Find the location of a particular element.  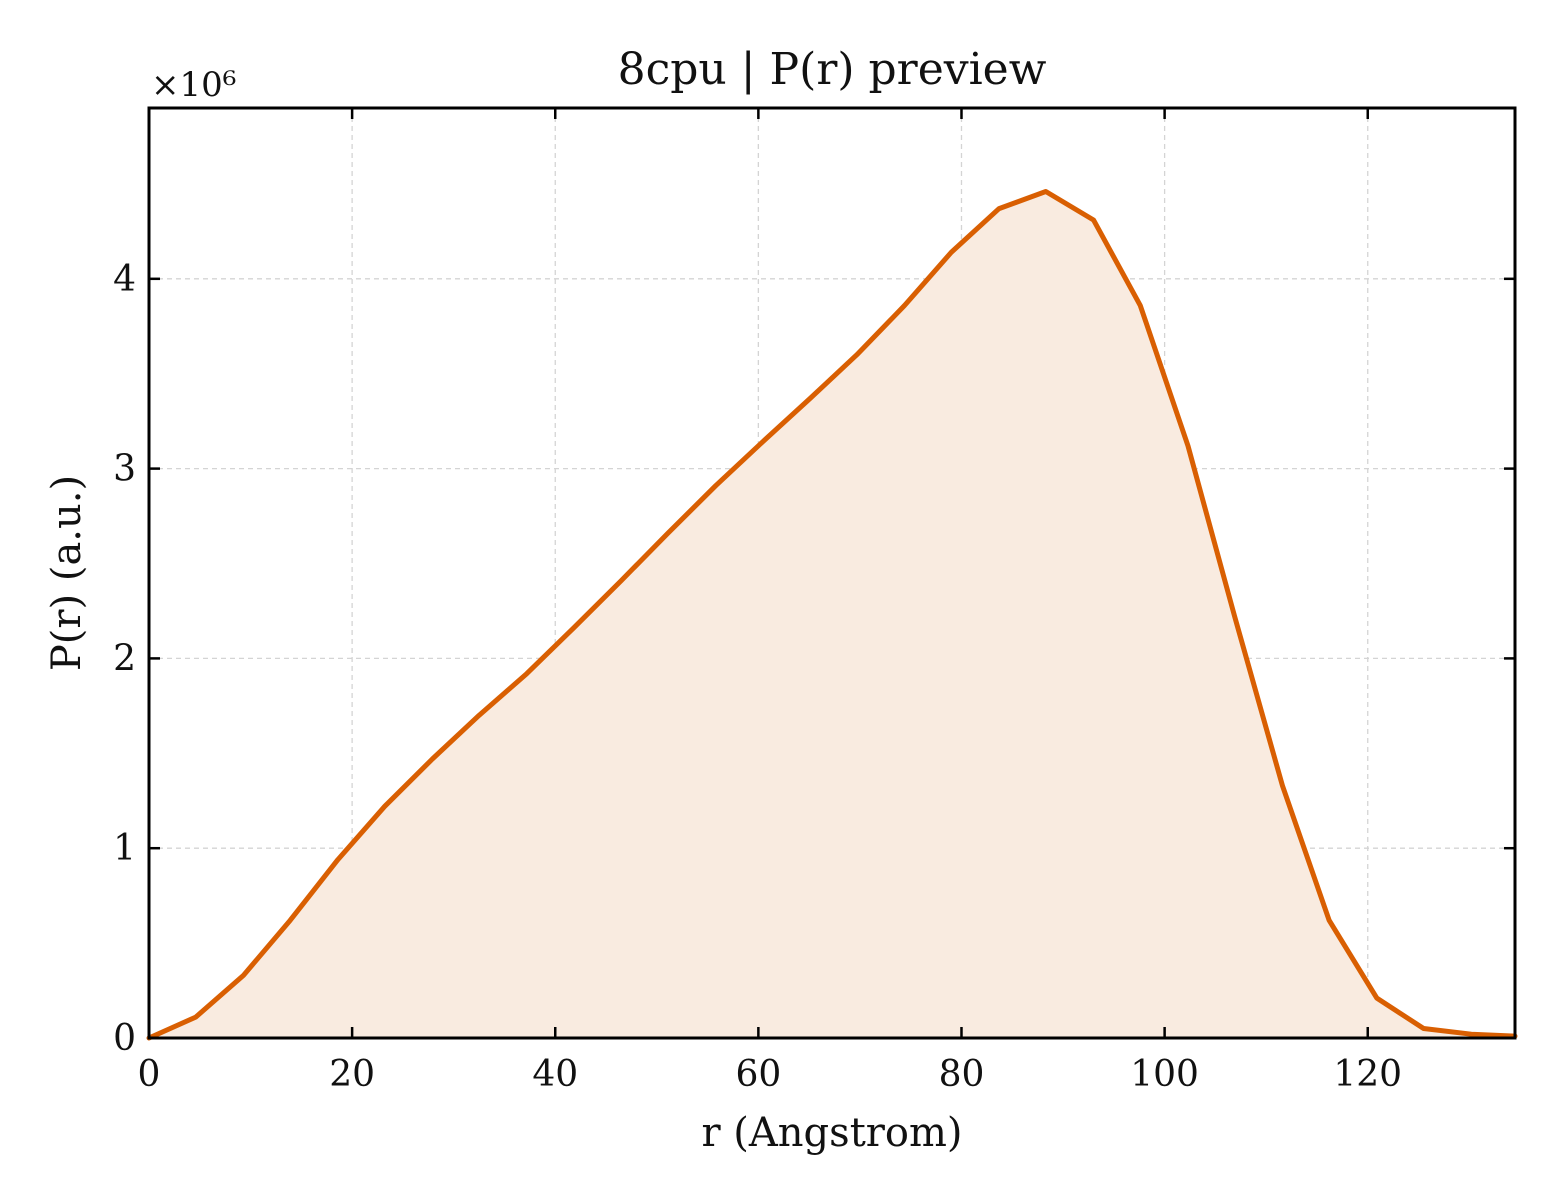

y-tick-label: 4 is located at coordinates (124, 279).